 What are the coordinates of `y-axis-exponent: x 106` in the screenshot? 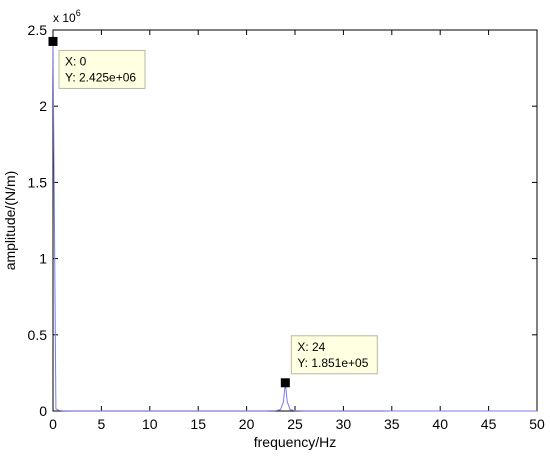 It's located at (67, 16).